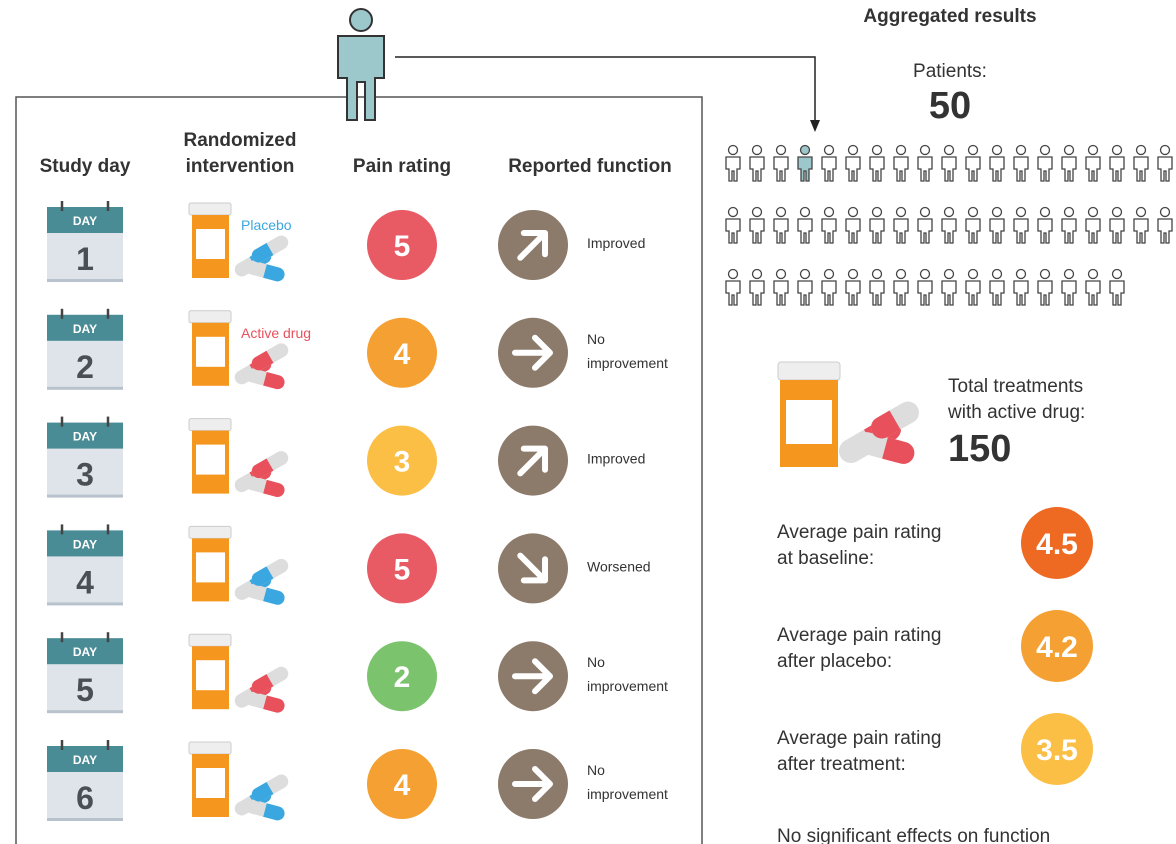 This screenshot has height=844, width=1176. What do you see at coordinates (590, 166) in the screenshot?
I see `header: Reported function` at bounding box center [590, 166].